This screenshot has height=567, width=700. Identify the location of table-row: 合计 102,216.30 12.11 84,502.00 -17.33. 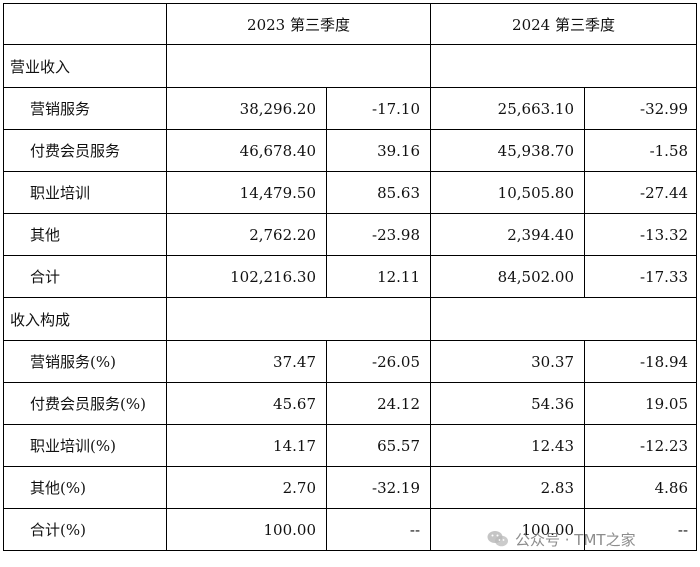
(350, 276).